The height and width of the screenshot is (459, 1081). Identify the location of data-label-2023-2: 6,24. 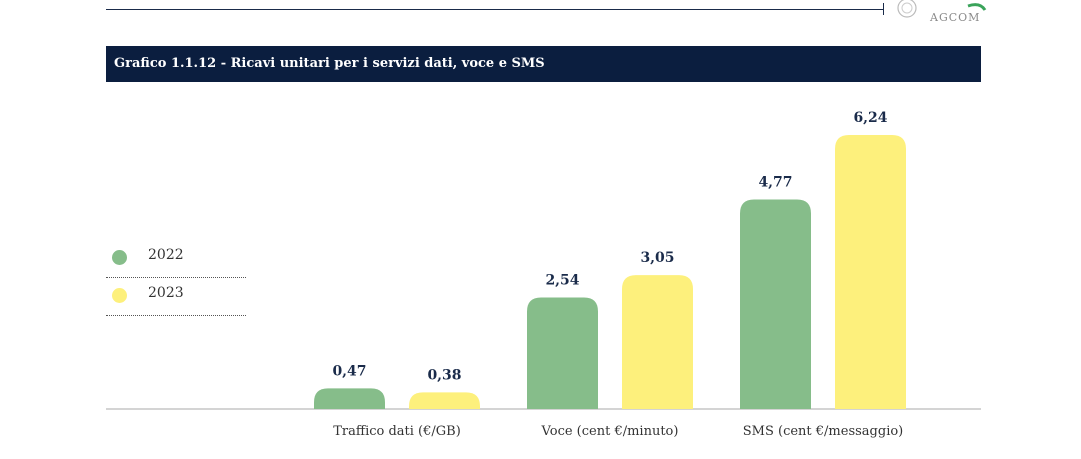
(870, 118).